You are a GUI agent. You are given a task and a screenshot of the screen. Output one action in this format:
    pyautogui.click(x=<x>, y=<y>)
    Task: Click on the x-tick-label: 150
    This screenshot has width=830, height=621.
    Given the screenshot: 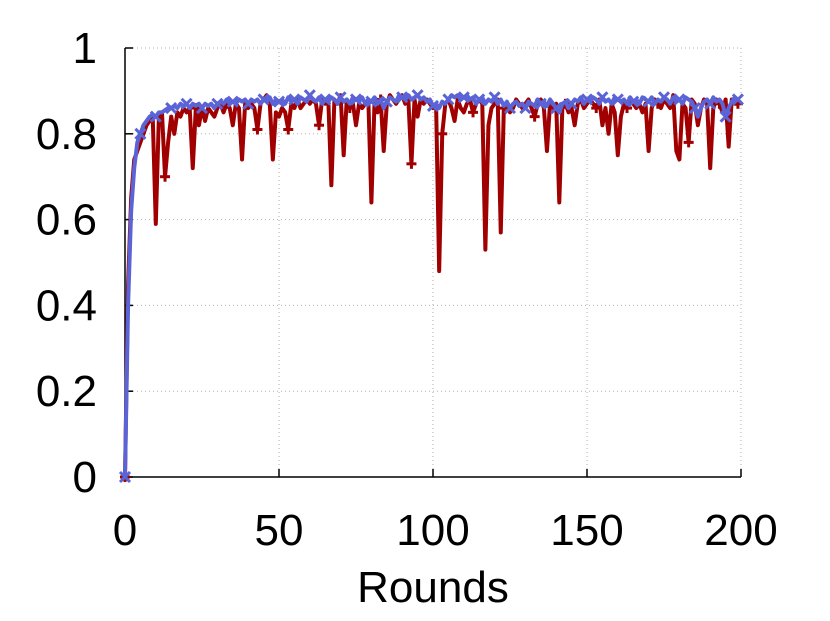 What is the action you would take?
    pyautogui.click(x=586, y=530)
    